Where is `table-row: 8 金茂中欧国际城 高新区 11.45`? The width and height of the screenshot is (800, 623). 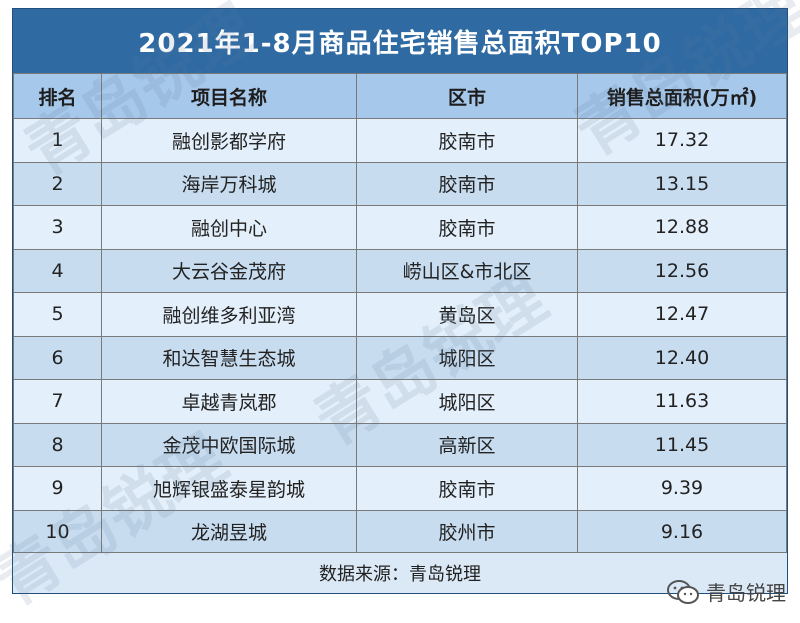 table-row: 8 金茂中欧国际城 高新区 11.45 is located at coordinates (400, 444).